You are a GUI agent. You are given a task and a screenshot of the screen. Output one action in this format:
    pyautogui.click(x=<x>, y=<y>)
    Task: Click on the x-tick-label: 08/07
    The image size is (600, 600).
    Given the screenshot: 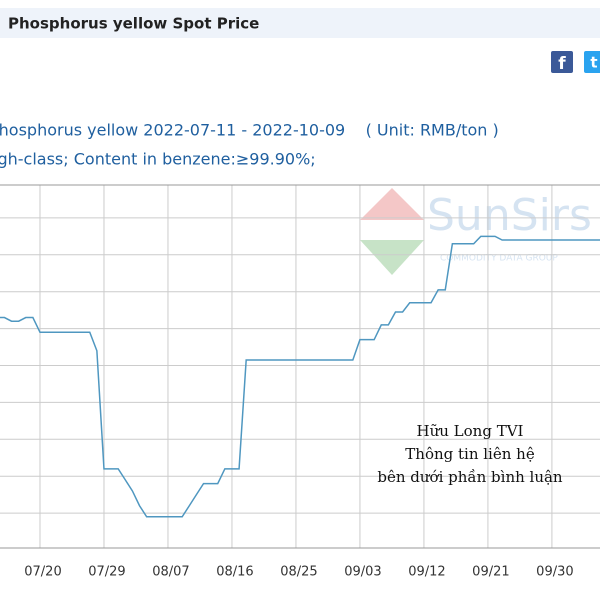 What is the action you would take?
    pyautogui.click(x=170, y=572)
    